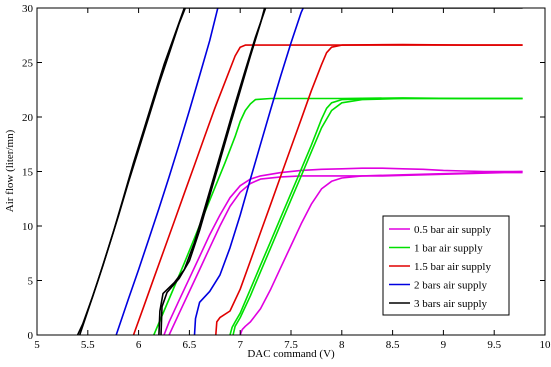 The image size is (551, 367). What do you see at coordinates (452, 230) in the screenshot?
I see `legend-label: 0.5 bar air supply` at bounding box center [452, 230].